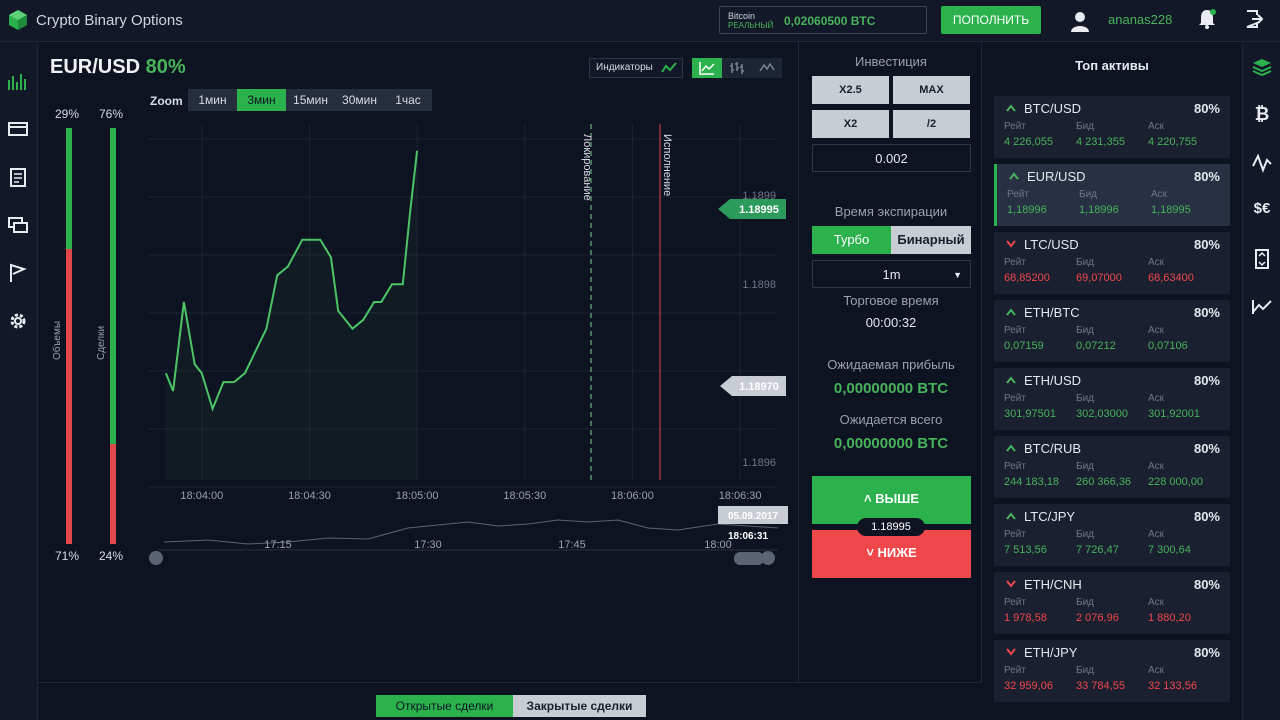  What do you see at coordinates (468, 537) in the screenshot?
I see `chart-navigator: 17:15 17:30 17:45 18:00 05.09.2017 18:06:31` at bounding box center [468, 537].